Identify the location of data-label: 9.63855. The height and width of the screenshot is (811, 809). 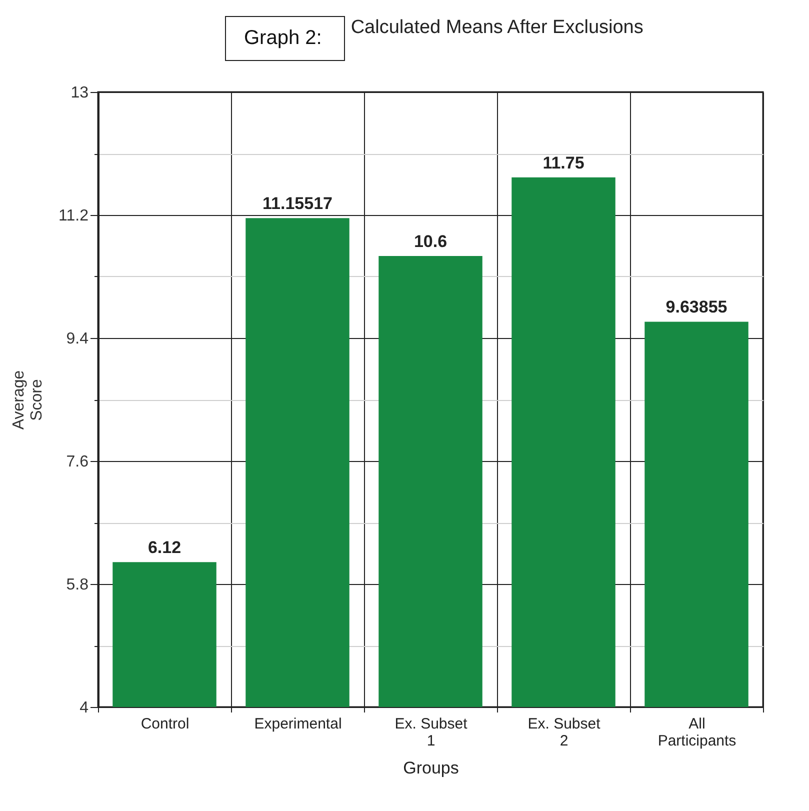
(697, 307).